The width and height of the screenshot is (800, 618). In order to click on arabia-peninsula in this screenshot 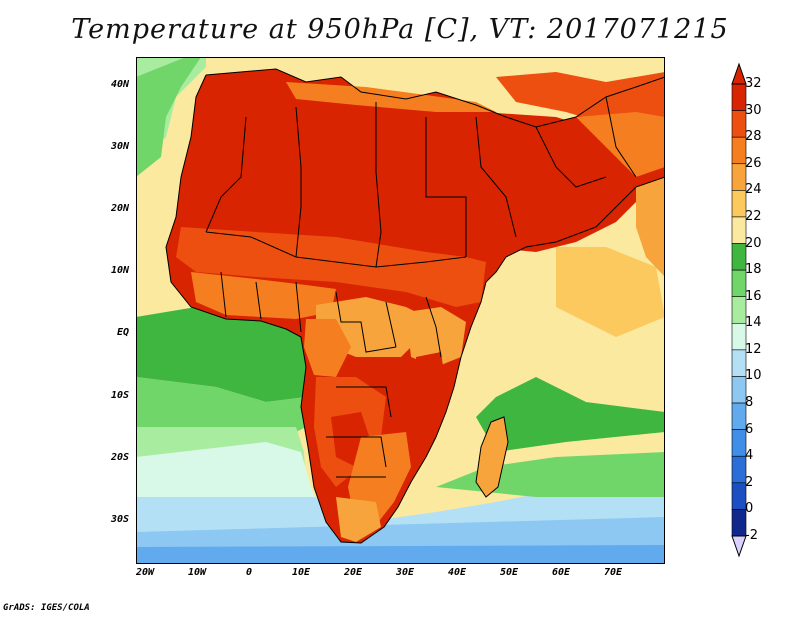, I will do `click(558, 182)`.